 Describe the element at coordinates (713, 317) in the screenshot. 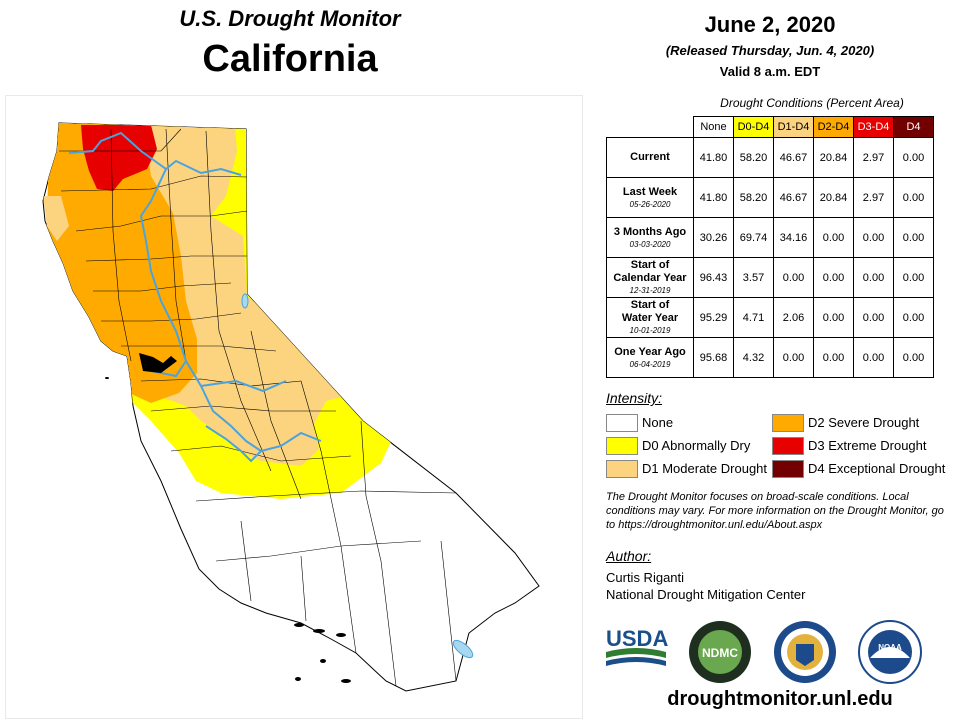

I see `cell-value: 95.29` at that location.